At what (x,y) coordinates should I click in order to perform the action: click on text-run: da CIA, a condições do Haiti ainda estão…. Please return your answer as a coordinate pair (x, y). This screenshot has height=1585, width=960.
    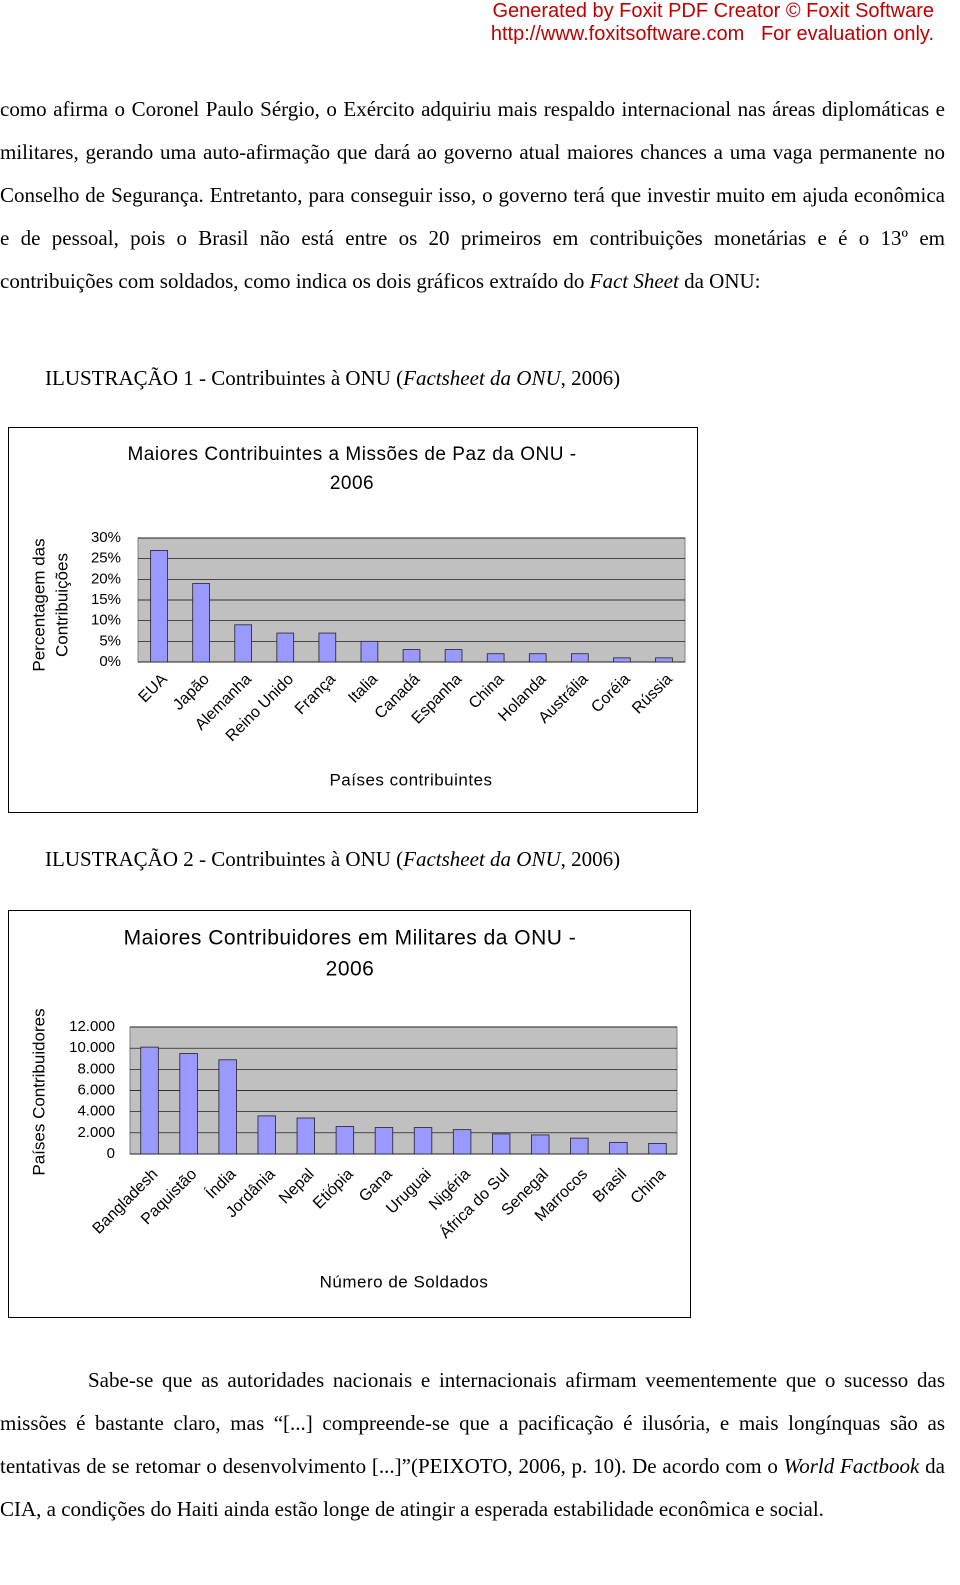
    Looking at the image, I should click on (472, 1487).